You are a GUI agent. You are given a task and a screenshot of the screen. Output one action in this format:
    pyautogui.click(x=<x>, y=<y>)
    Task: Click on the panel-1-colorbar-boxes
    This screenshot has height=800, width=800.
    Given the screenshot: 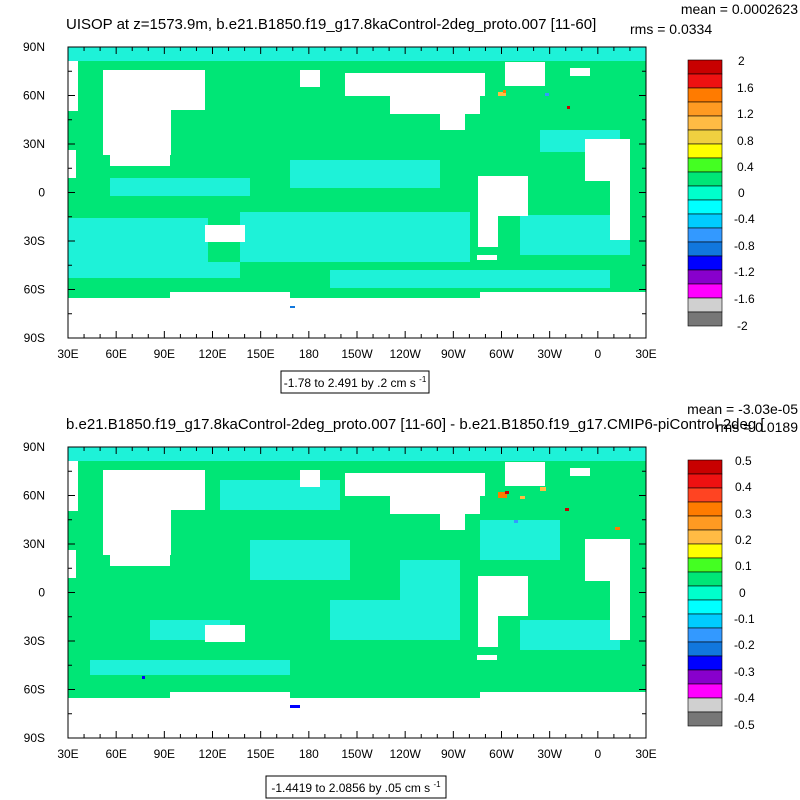 What is the action you would take?
    pyautogui.click(x=705, y=193)
    